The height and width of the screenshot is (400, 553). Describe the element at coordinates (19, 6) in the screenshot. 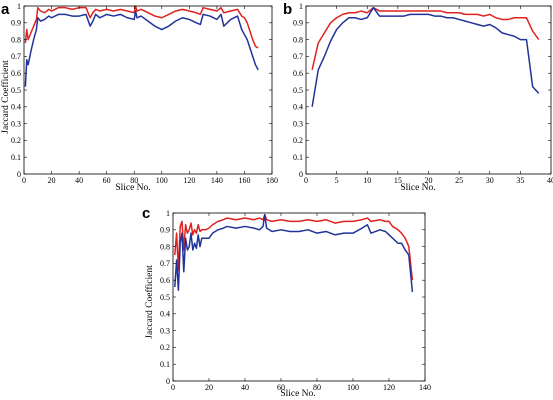

I see `y-tick-label-a: 1` at that location.